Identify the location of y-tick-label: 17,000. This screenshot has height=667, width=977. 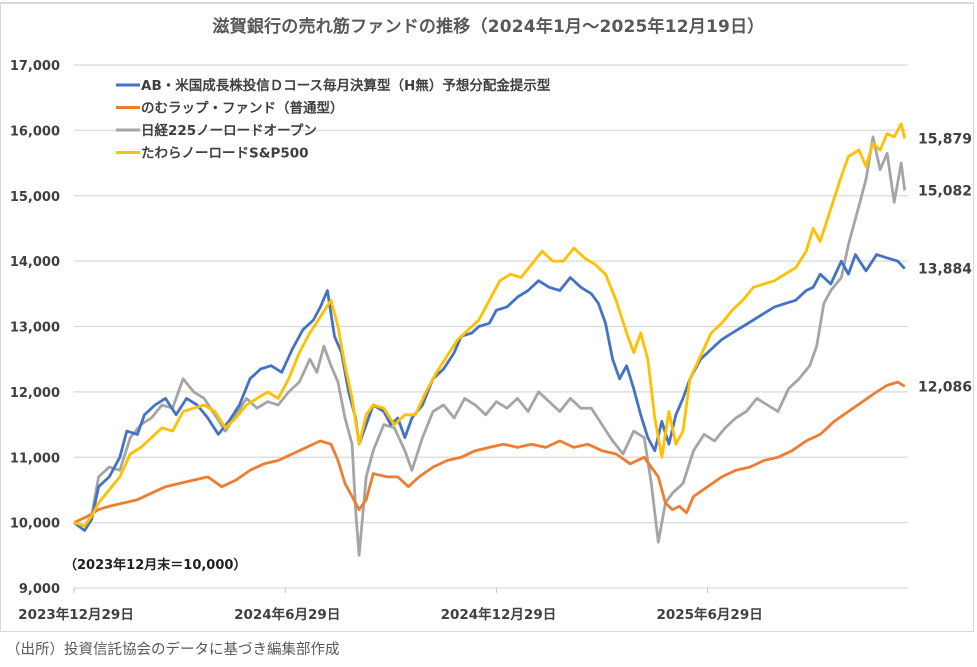
(35, 66).